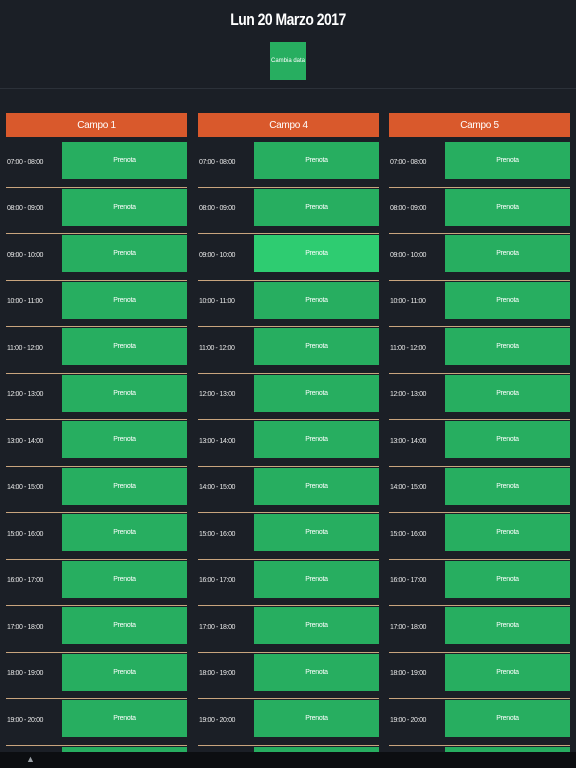 The image size is (576, 768). I want to click on slot-row: 15:00 - 16:00 Prenota, so click(96, 536).